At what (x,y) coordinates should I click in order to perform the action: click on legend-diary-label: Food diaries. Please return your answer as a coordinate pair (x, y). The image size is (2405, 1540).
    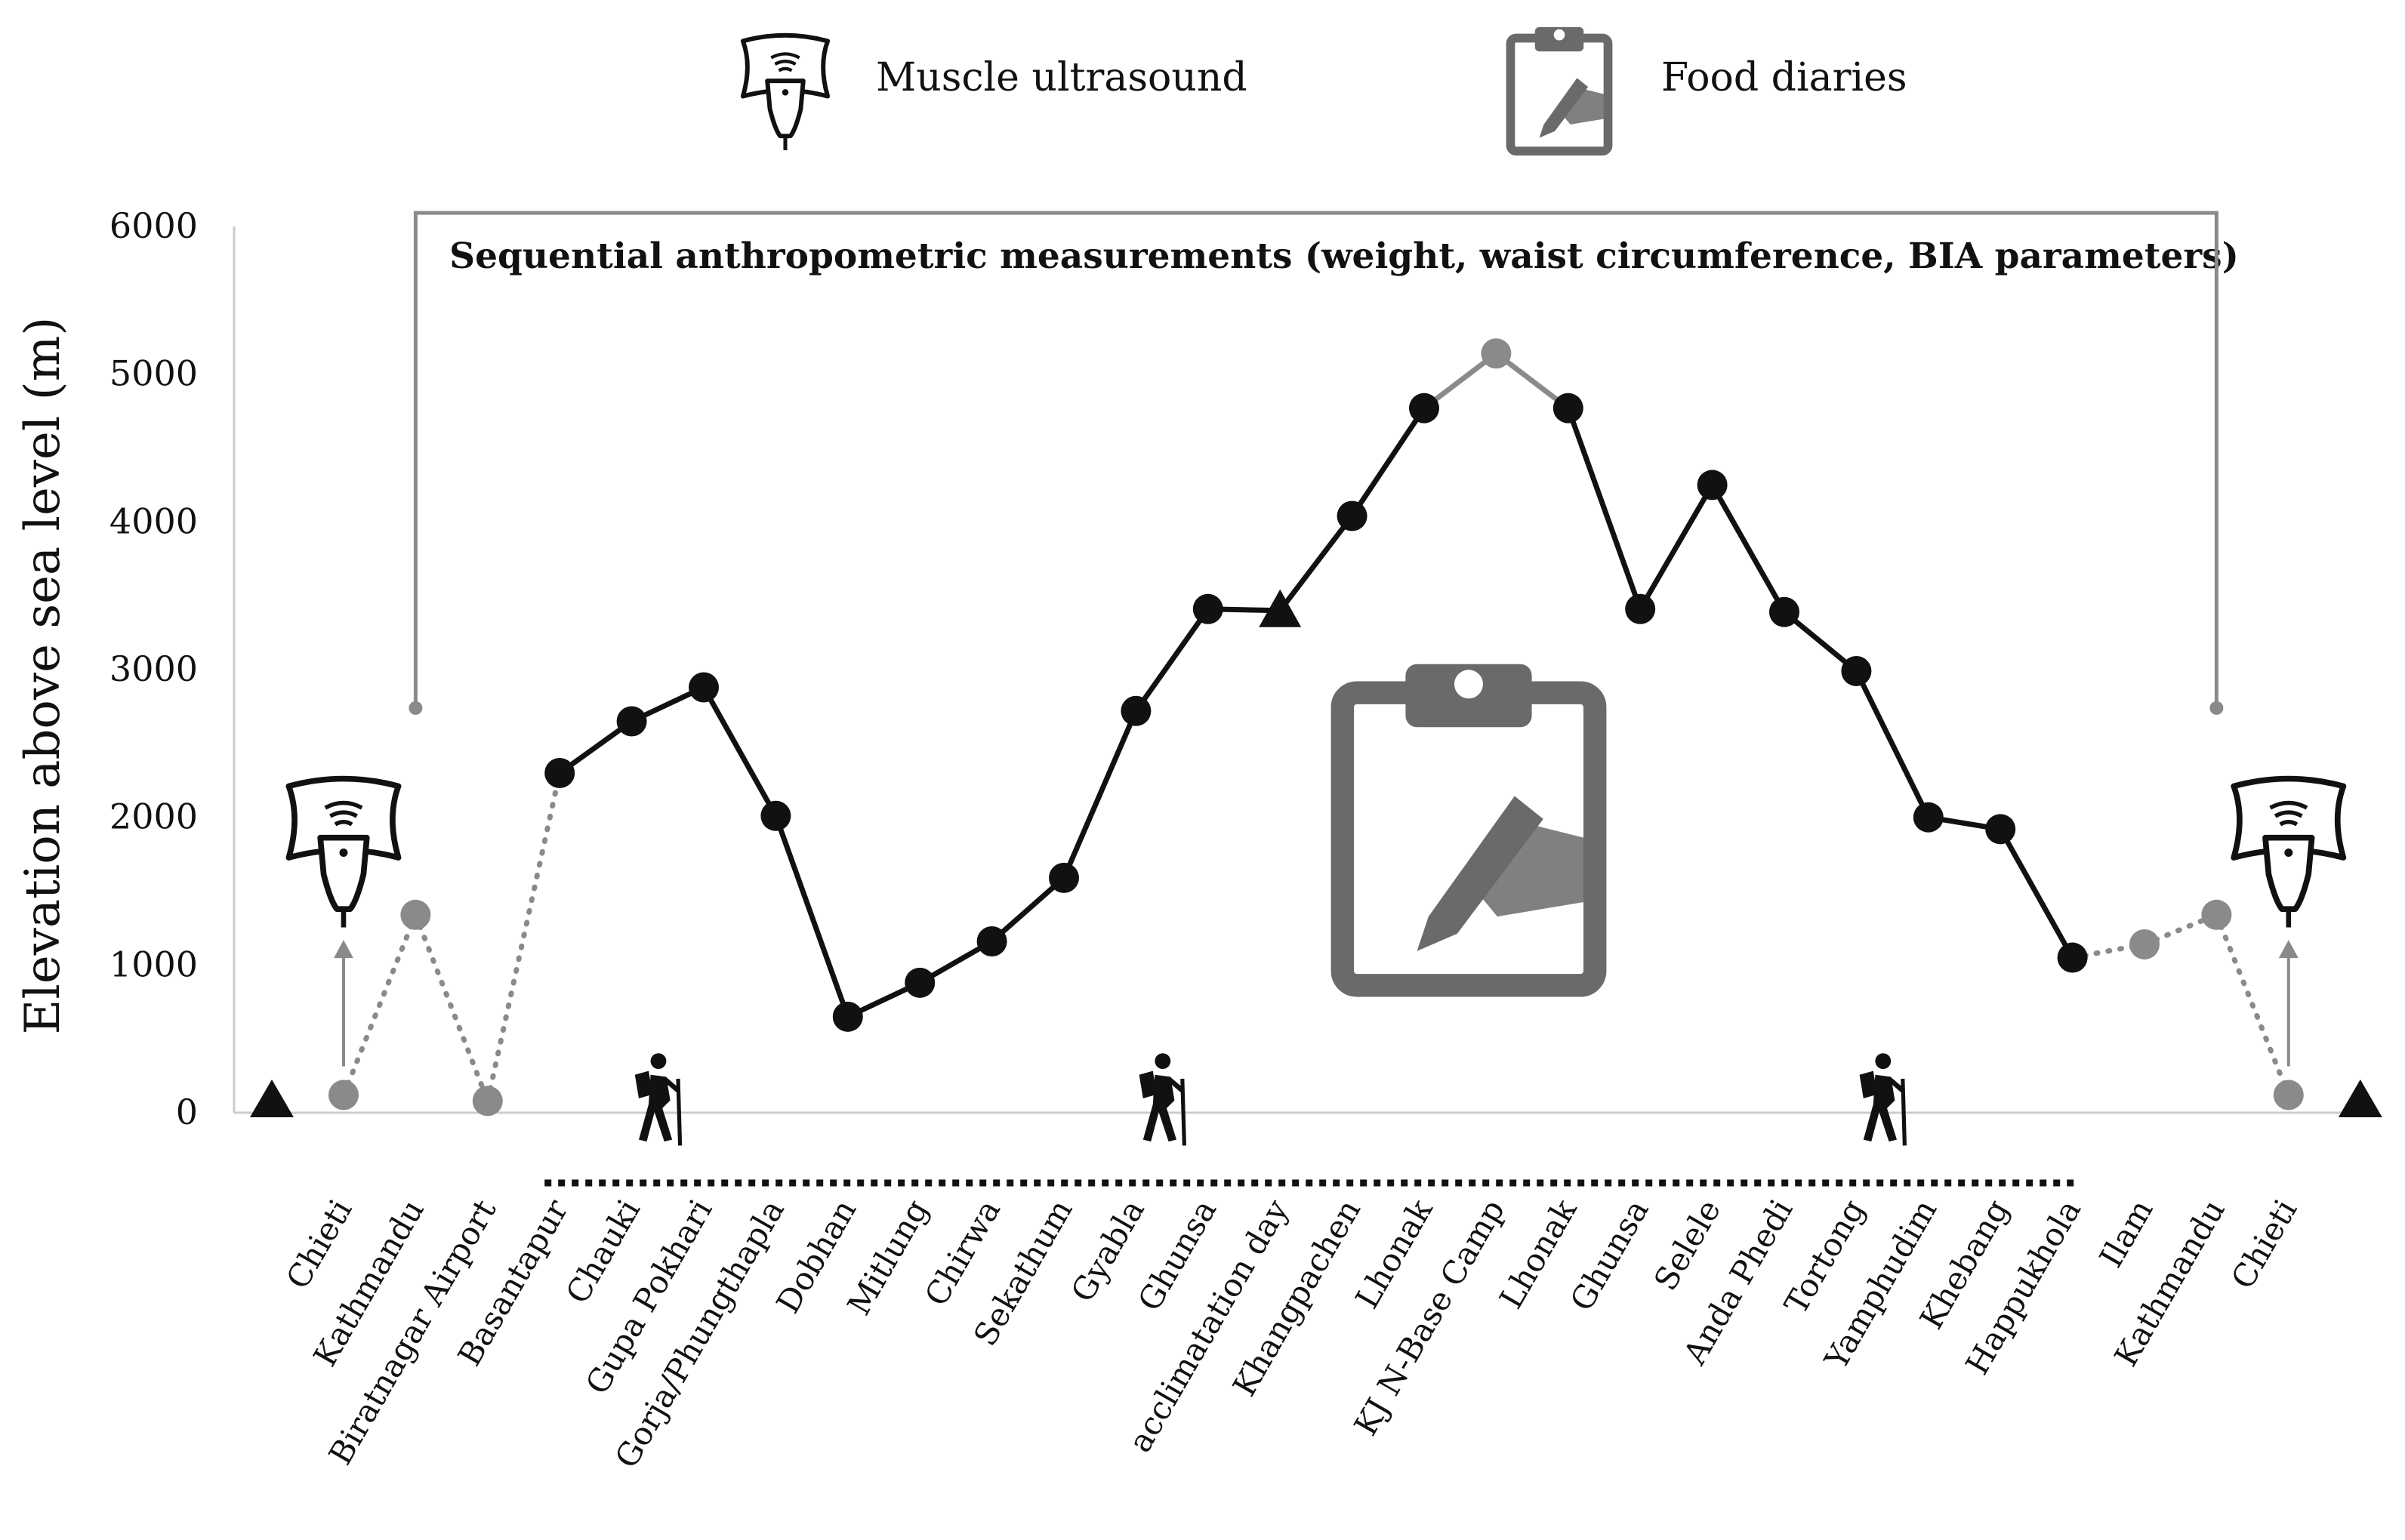
    Looking at the image, I should click on (1784, 77).